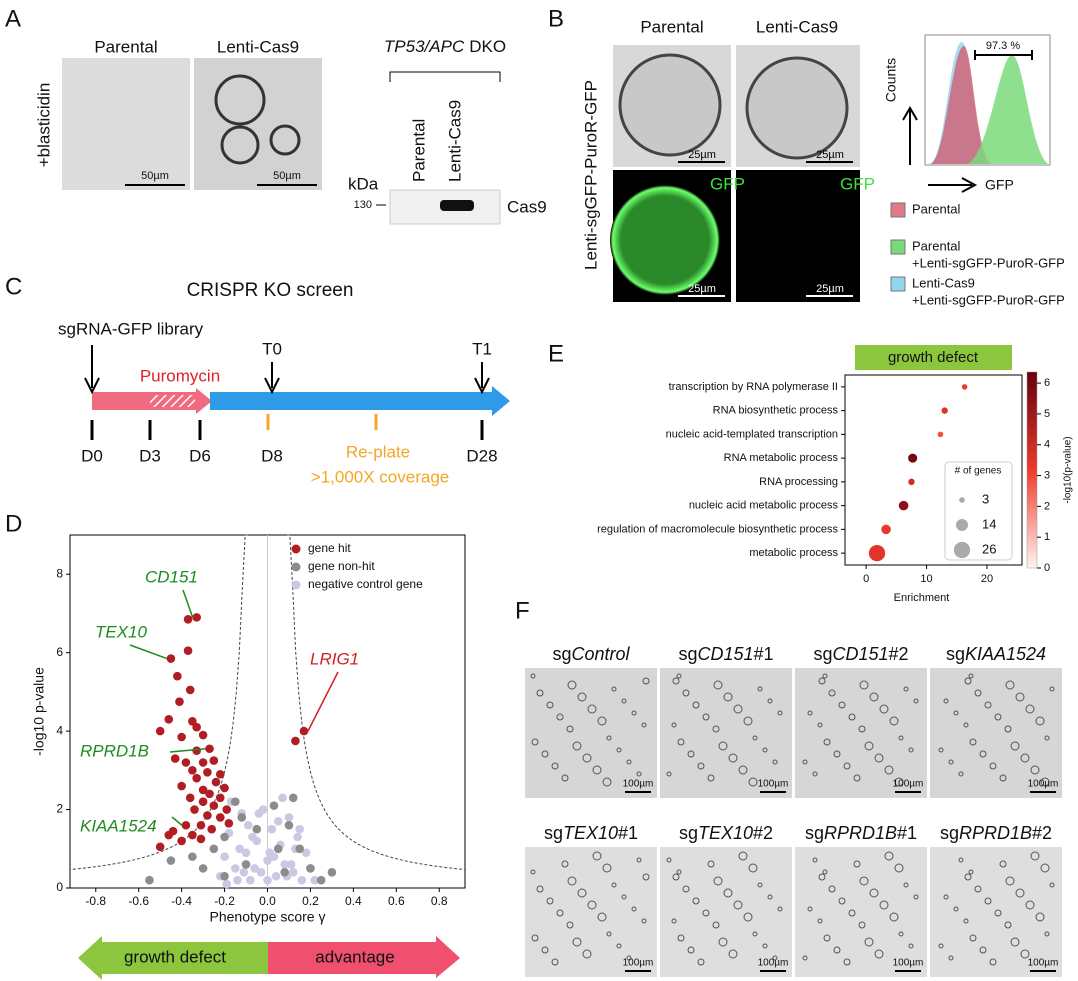 The image size is (1078, 981). What do you see at coordinates (953, 185) in the screenshot?
I see `axis-arrow` at bounding box center [953, 185].